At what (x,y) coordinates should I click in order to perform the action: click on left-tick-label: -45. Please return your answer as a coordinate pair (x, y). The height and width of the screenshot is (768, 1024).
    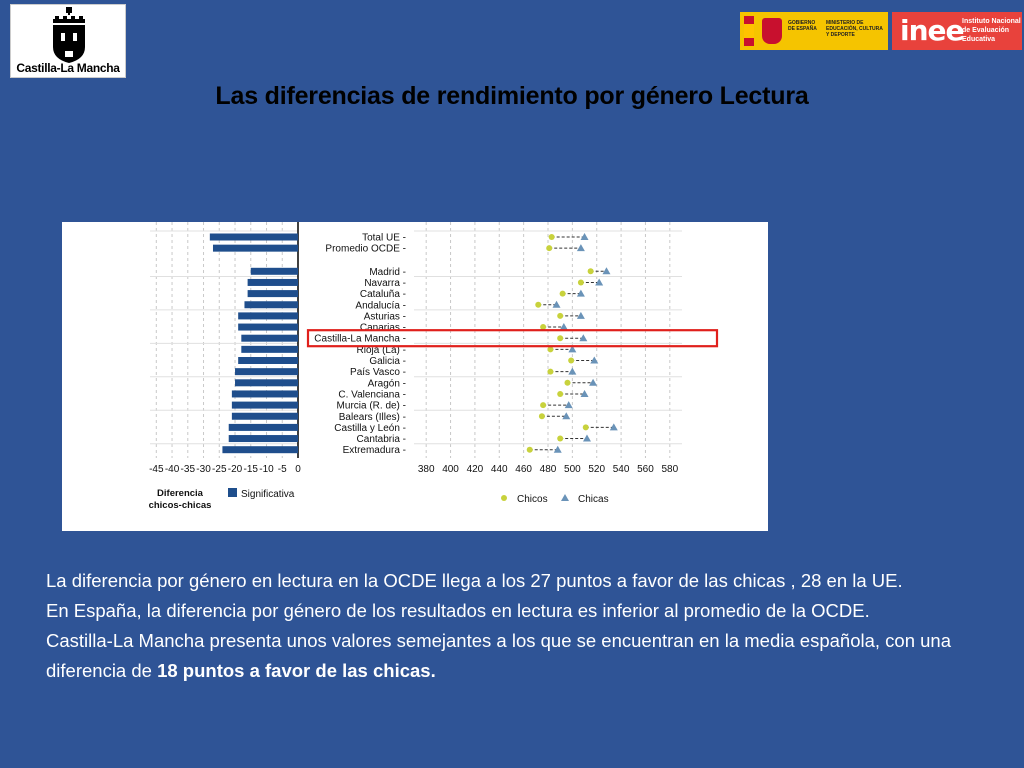
    Looking at the image, I should click on (156, 469).